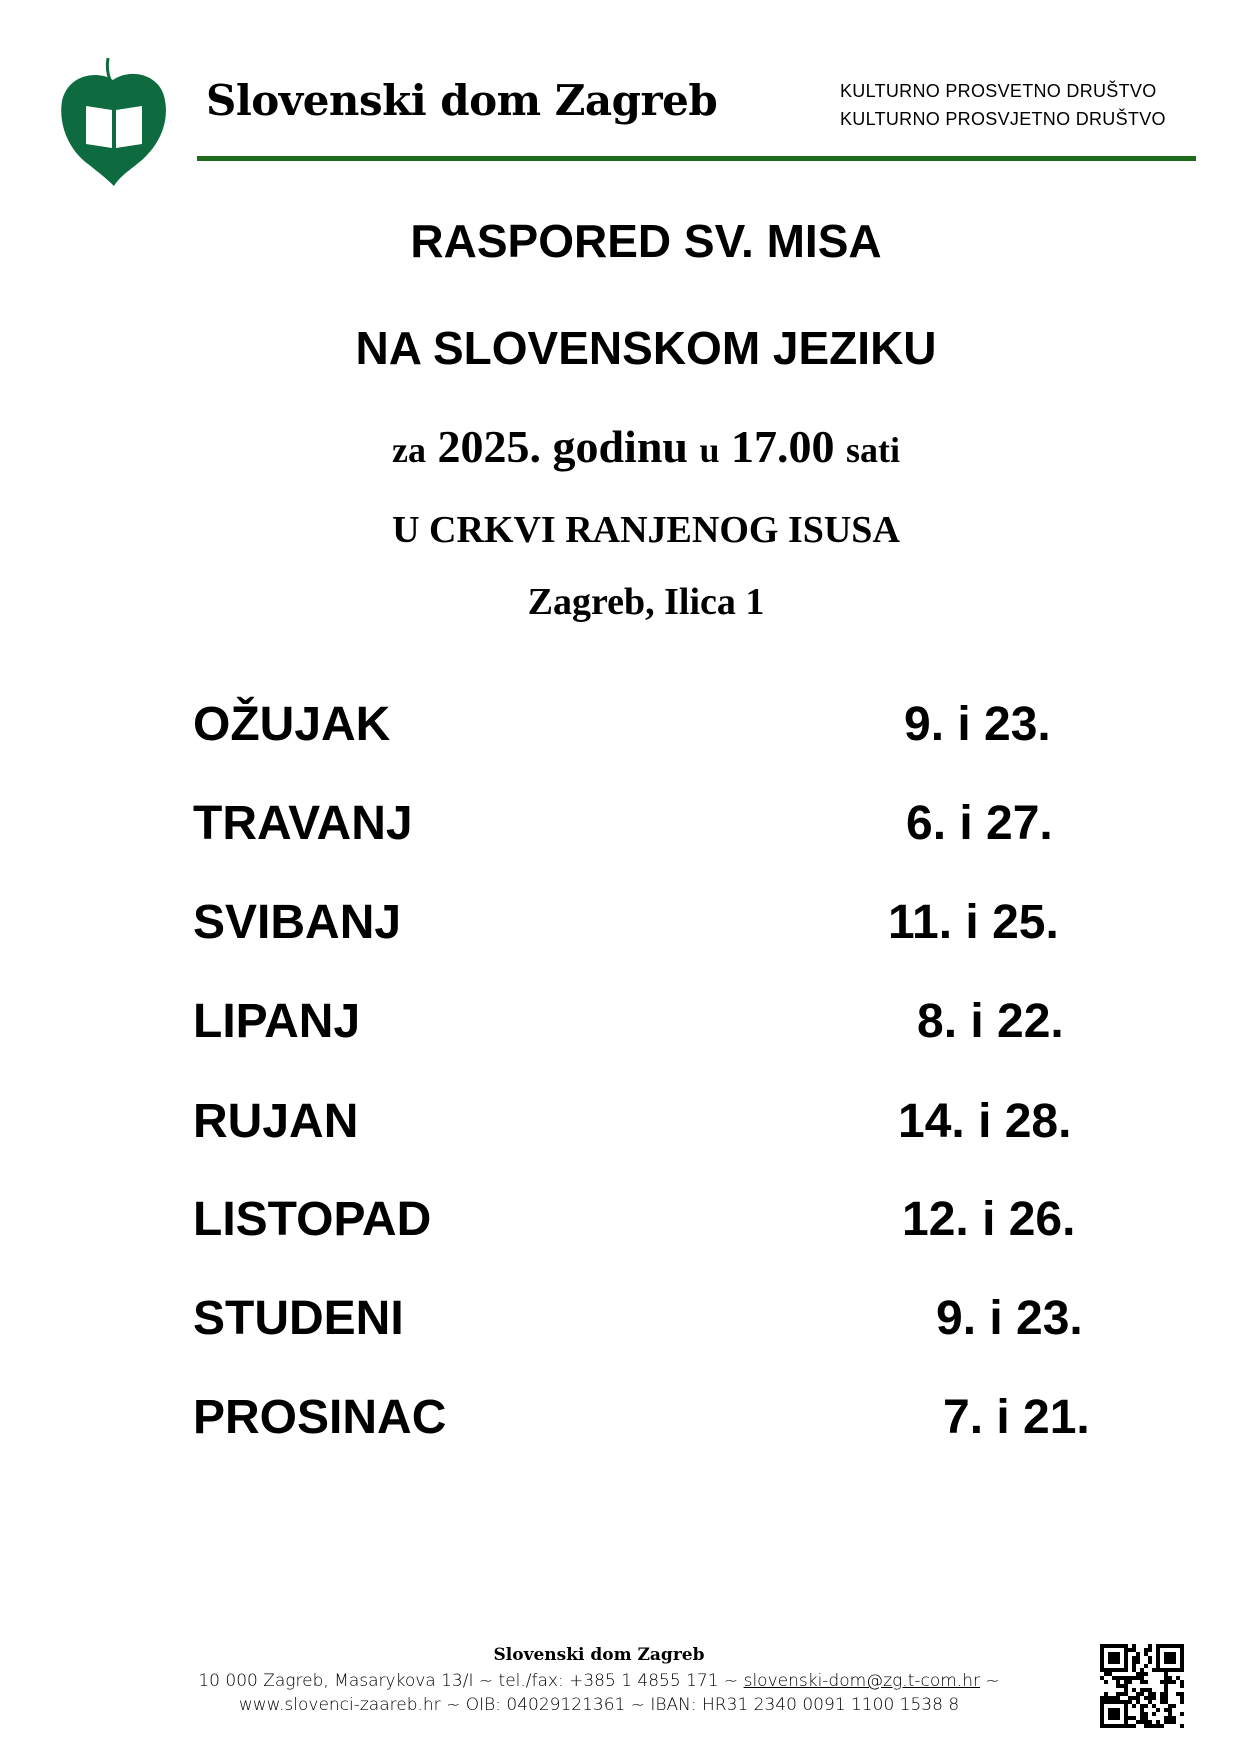 This screenshot has height=1754, width=1241. Describe the element at coordinates (276, 1121) in the screenshot. I see `month-label: RUJAN` at that location.